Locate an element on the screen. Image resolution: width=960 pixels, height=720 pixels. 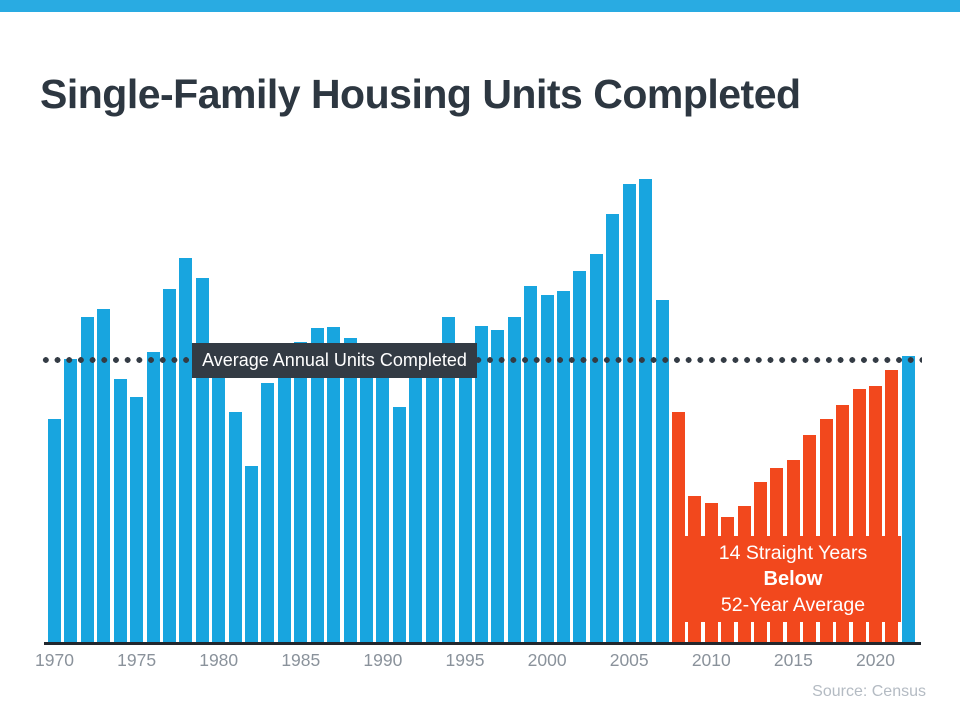
bar-1970 is located at coordinates (54, 530).